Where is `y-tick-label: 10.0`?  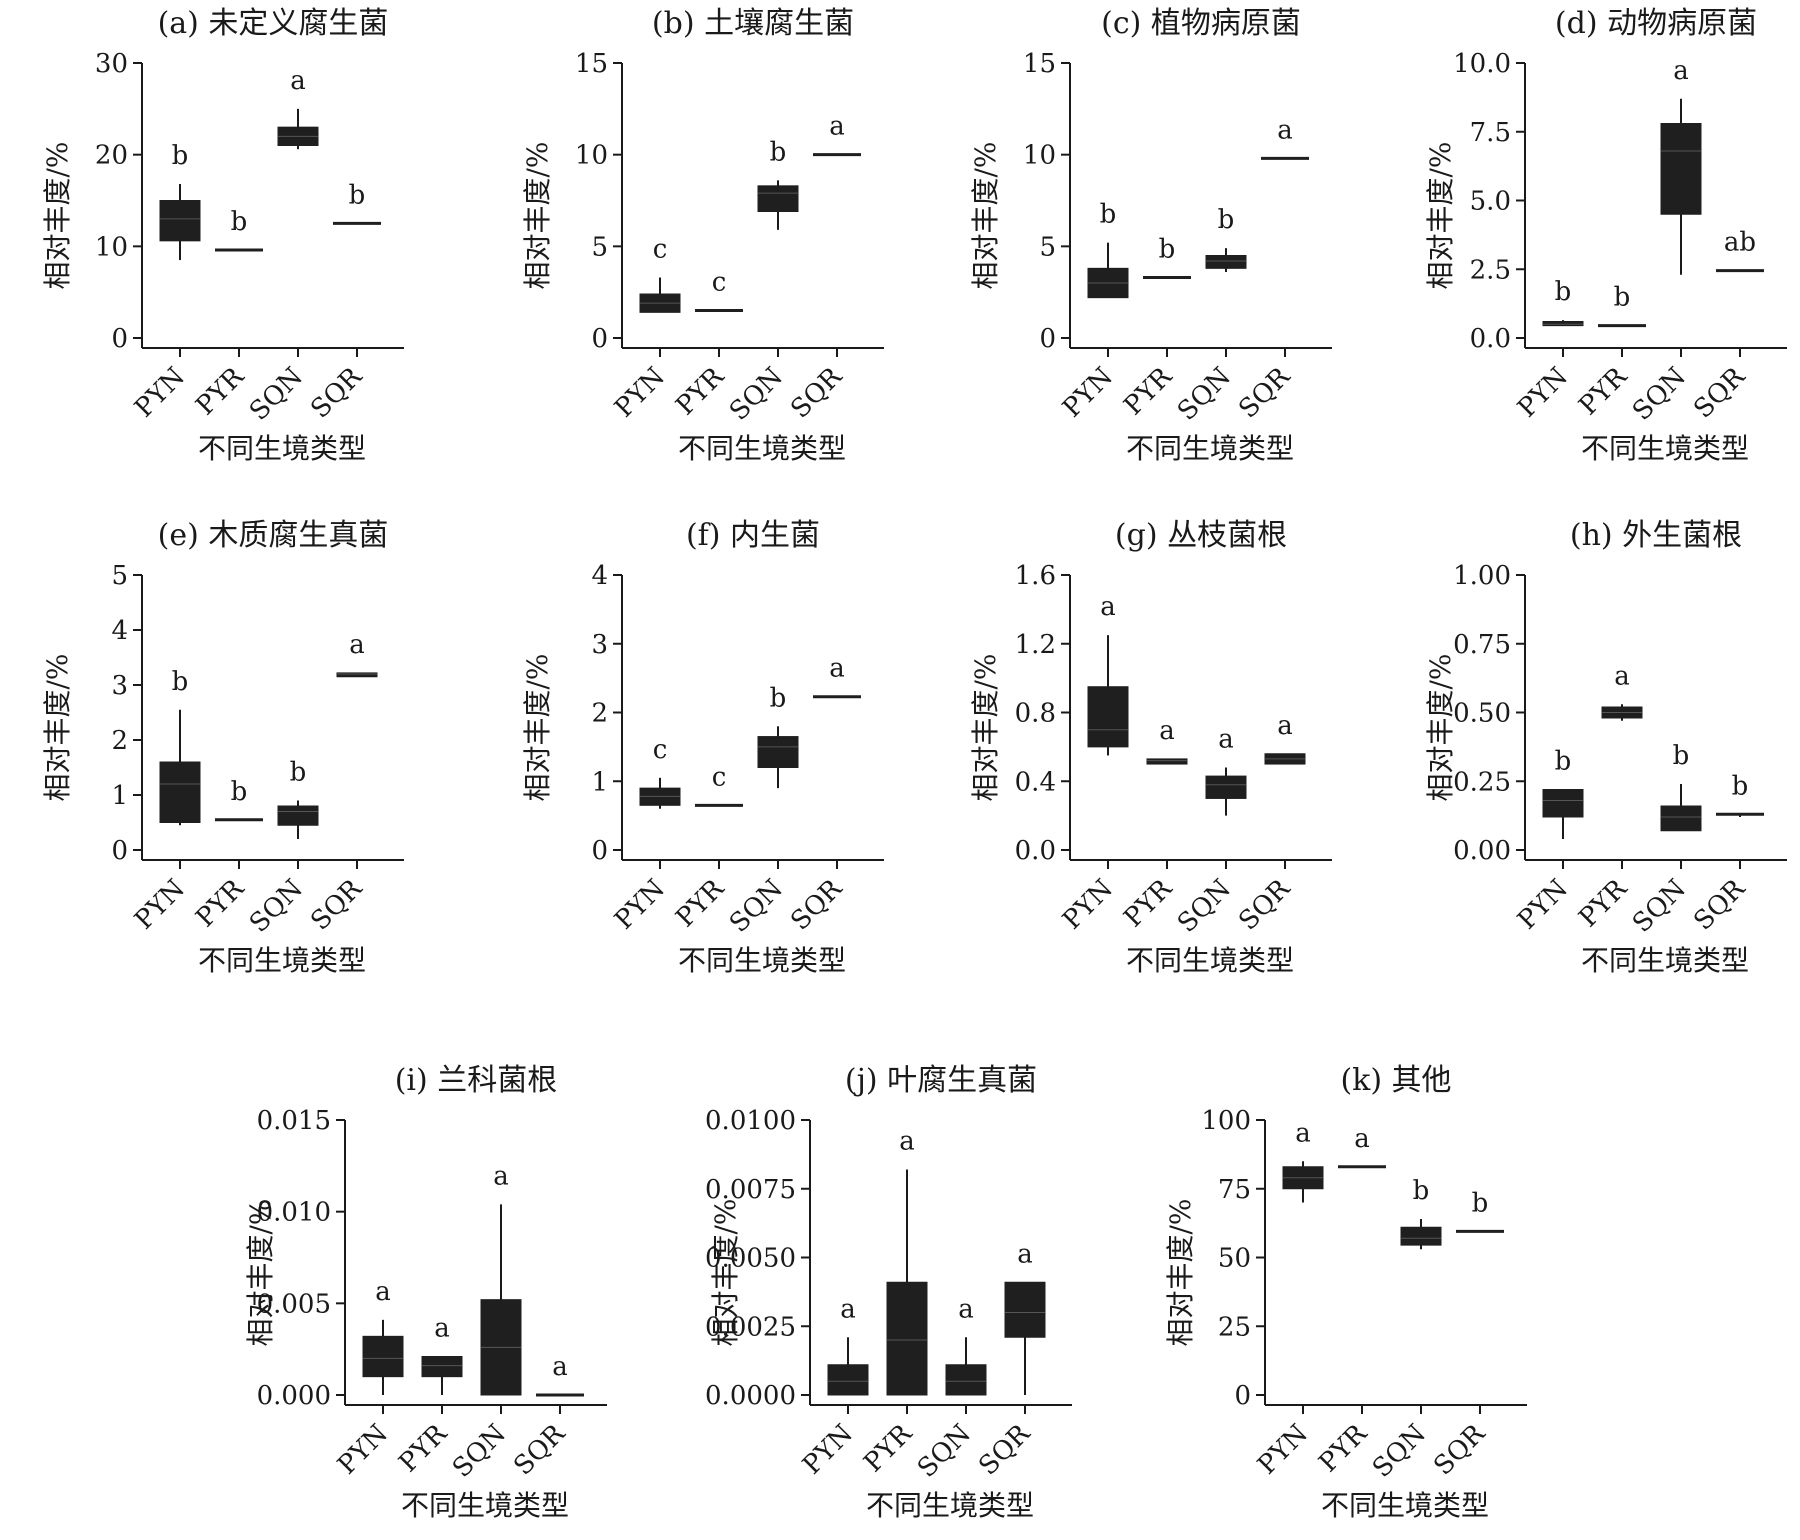
y-tick-label: 10.0 is located at coordinates (1482, 64).